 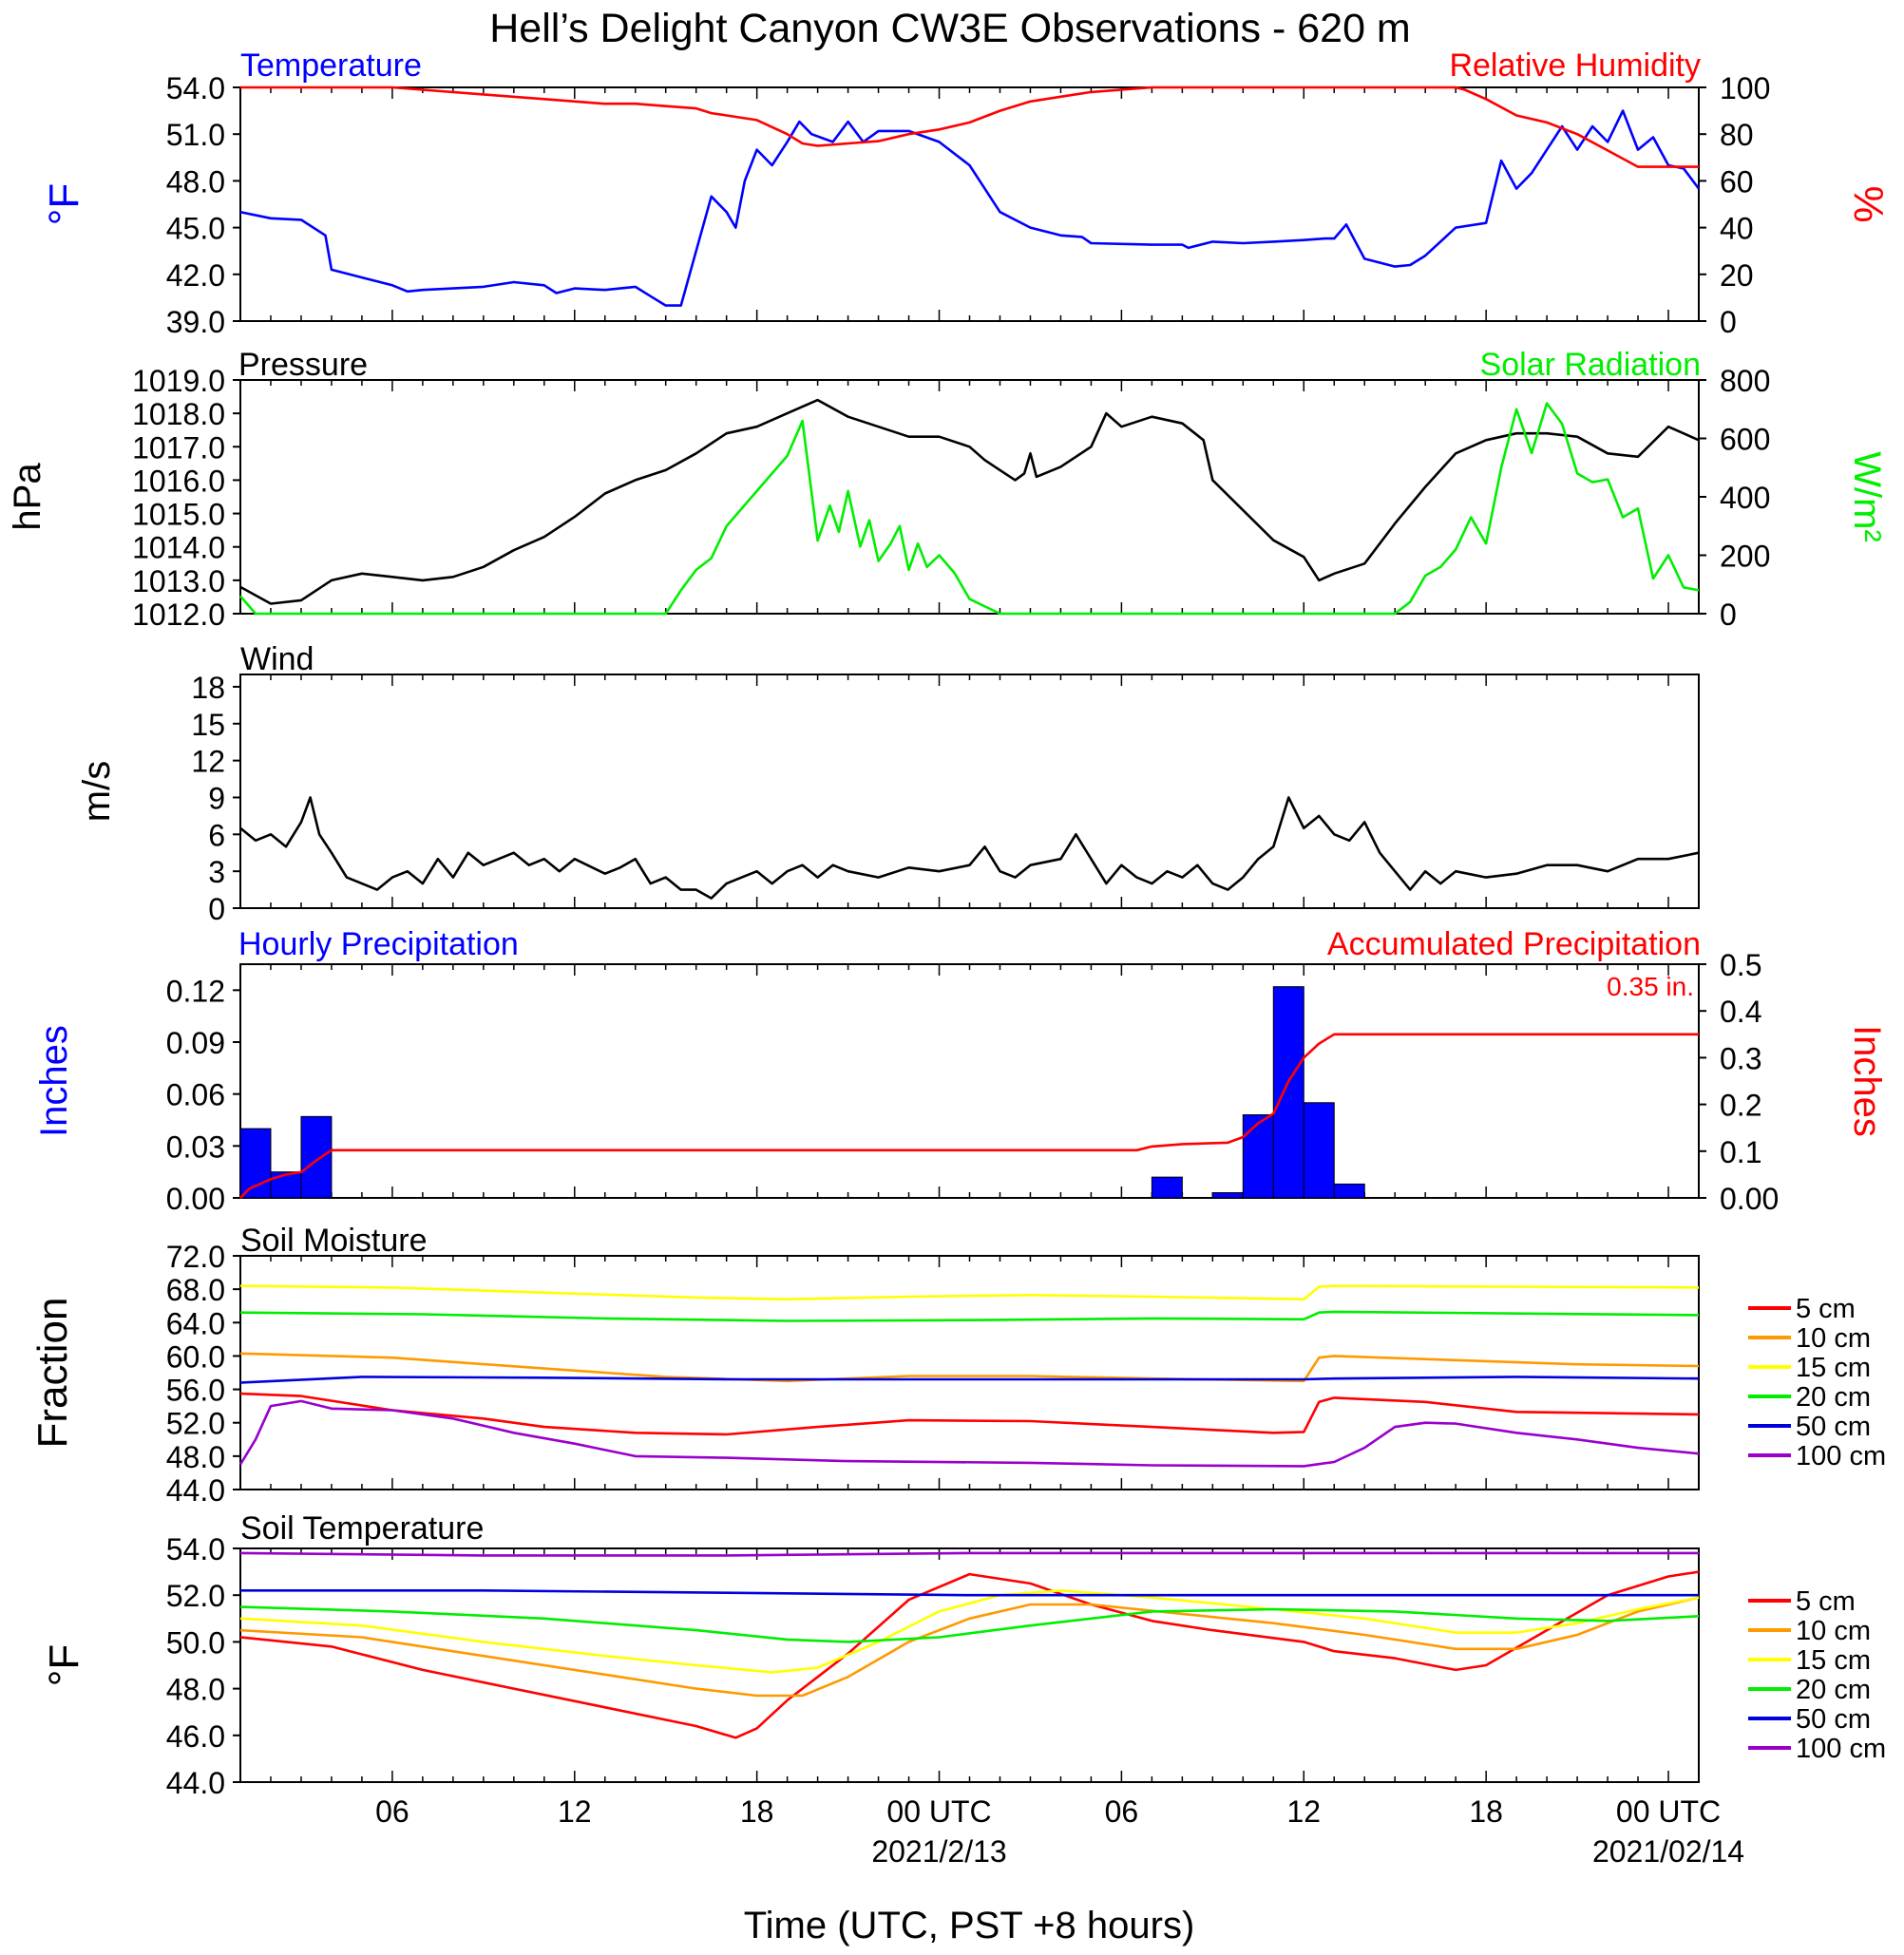 What do you see at coordinates (208, 688) in the screenshot?
I see `wind-left-tick-label: 18` at bounding box center [208, 688].